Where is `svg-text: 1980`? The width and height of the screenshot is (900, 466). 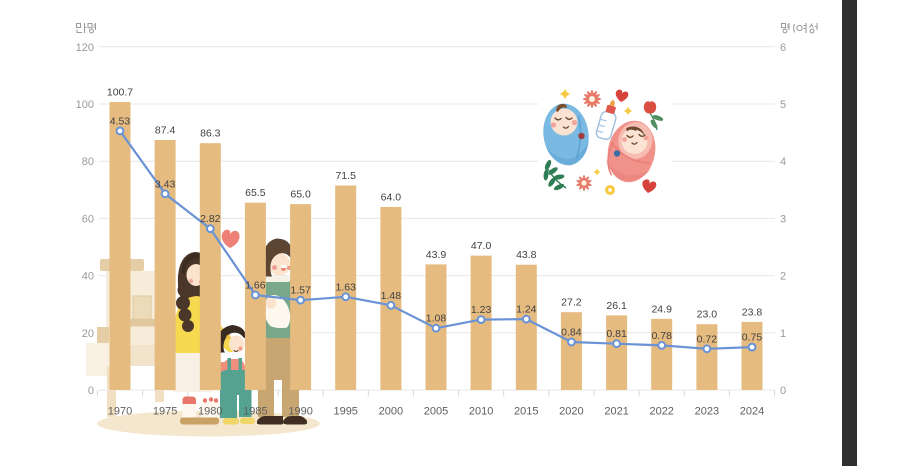
svg-text: 1980 is located at coordinates (210, 412).